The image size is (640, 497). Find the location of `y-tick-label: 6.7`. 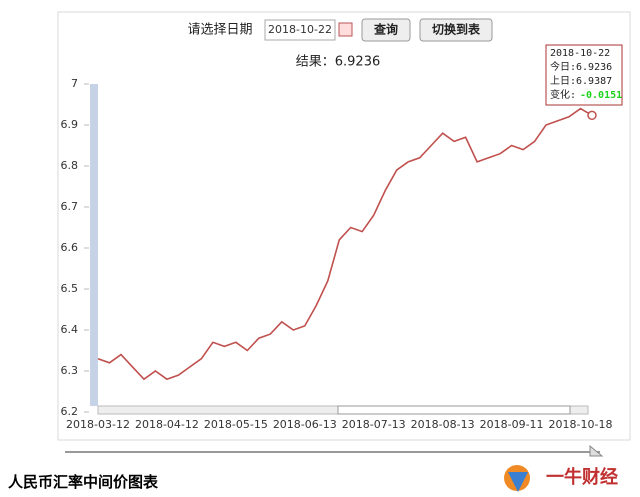

y-tick-label: 6.7 is located at coordinates (70, 206).